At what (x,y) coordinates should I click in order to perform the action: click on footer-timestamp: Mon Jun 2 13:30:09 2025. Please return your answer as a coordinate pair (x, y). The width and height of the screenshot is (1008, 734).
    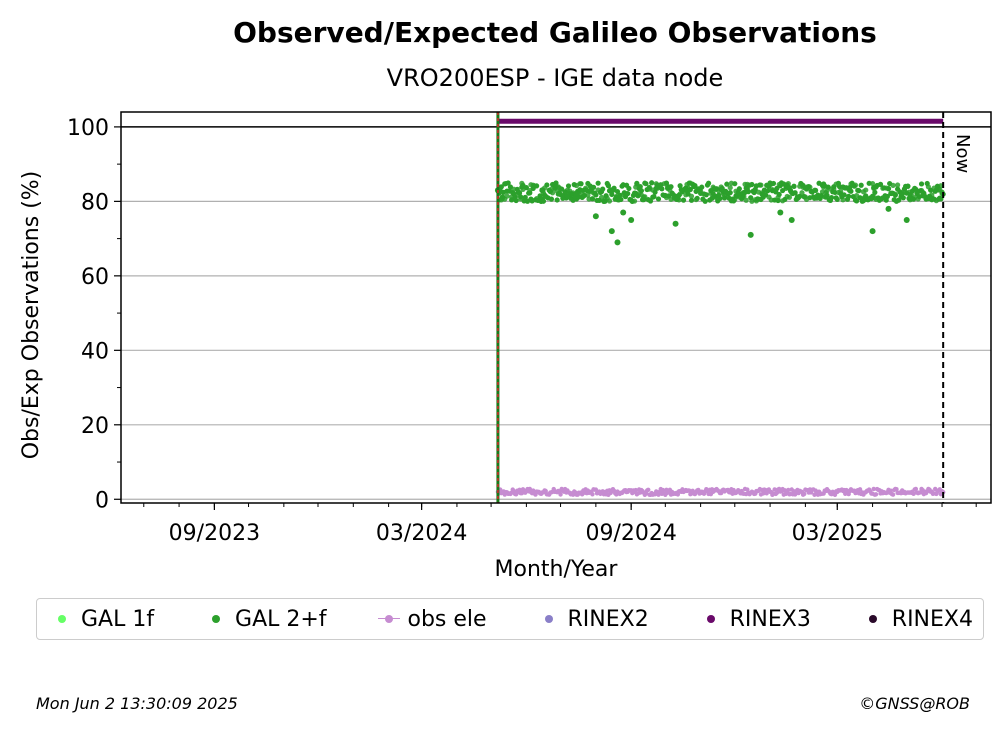
    Looking at the image, I should click on (137, 703).